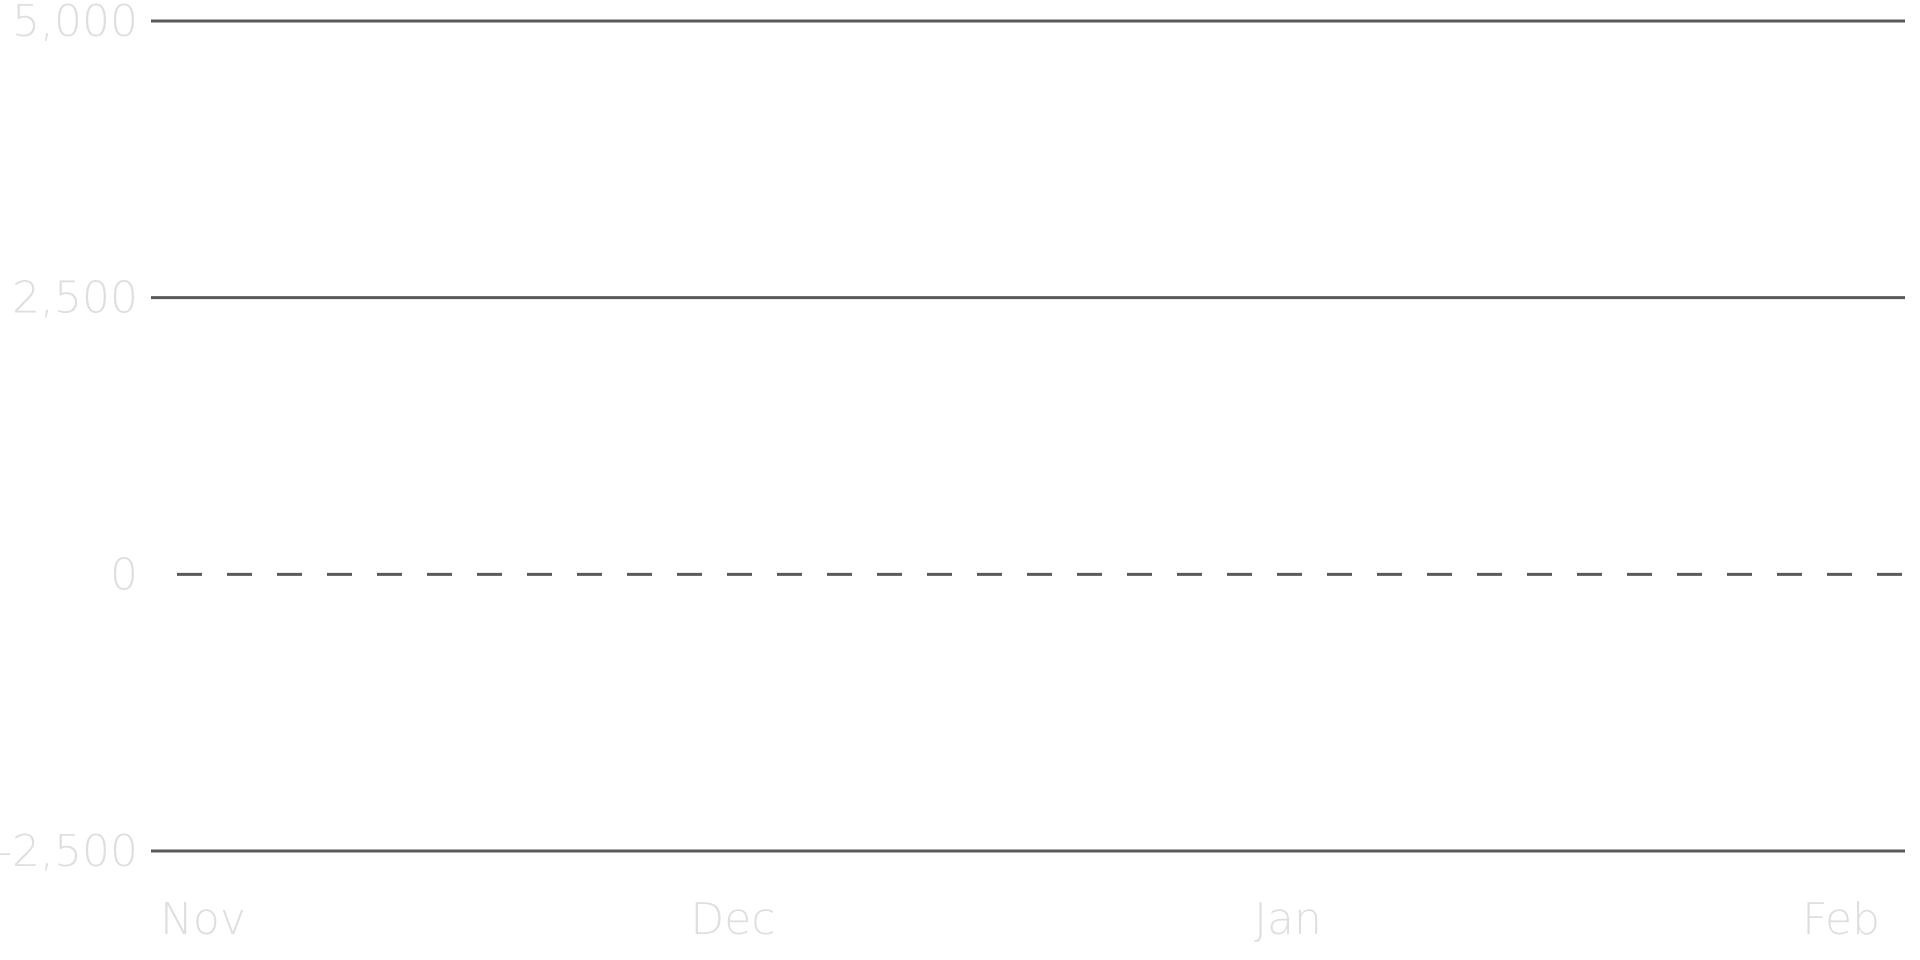 This screenshot has width=1920, height=960. What do you see at coordinates (732, 919) in the screenshot?
I see `x-tick-label: Dec` at bounding box center [732, 919].